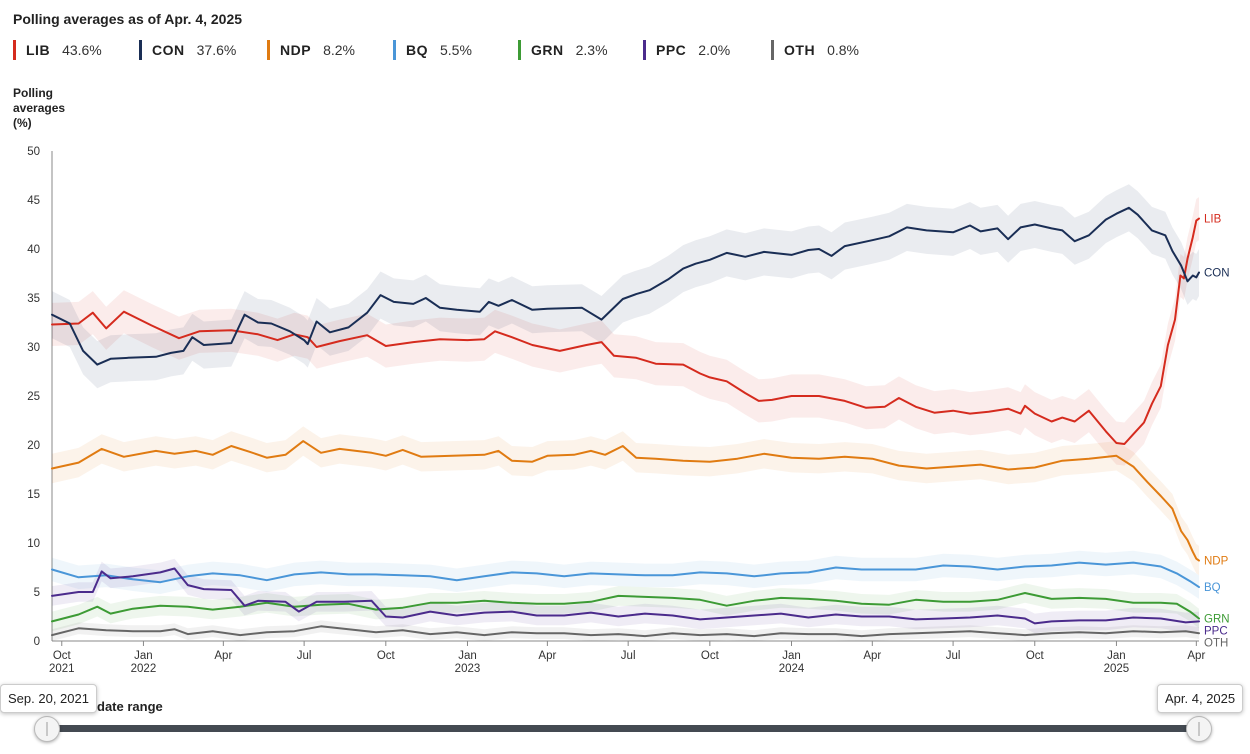  Describe the element at coordinates (130, 706) in the screenshot. I see `date-range-label: date range` at that location.